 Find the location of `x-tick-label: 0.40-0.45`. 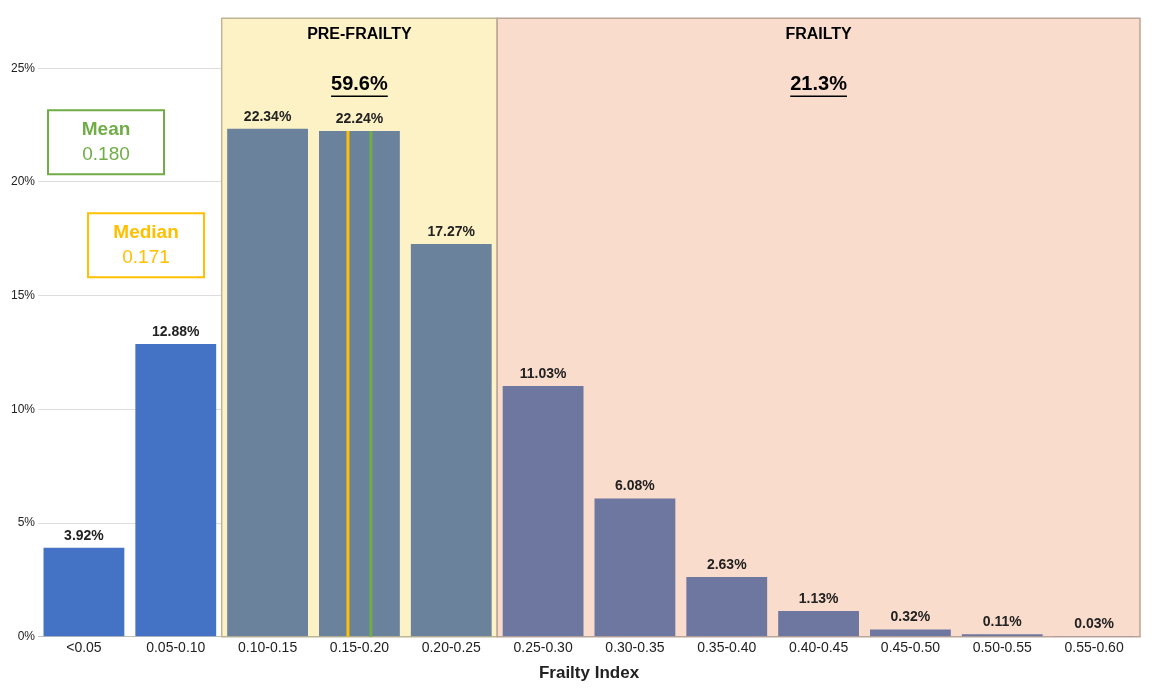

x-tick-label: 0.40-0.45 is located at coordinates (819, 647).